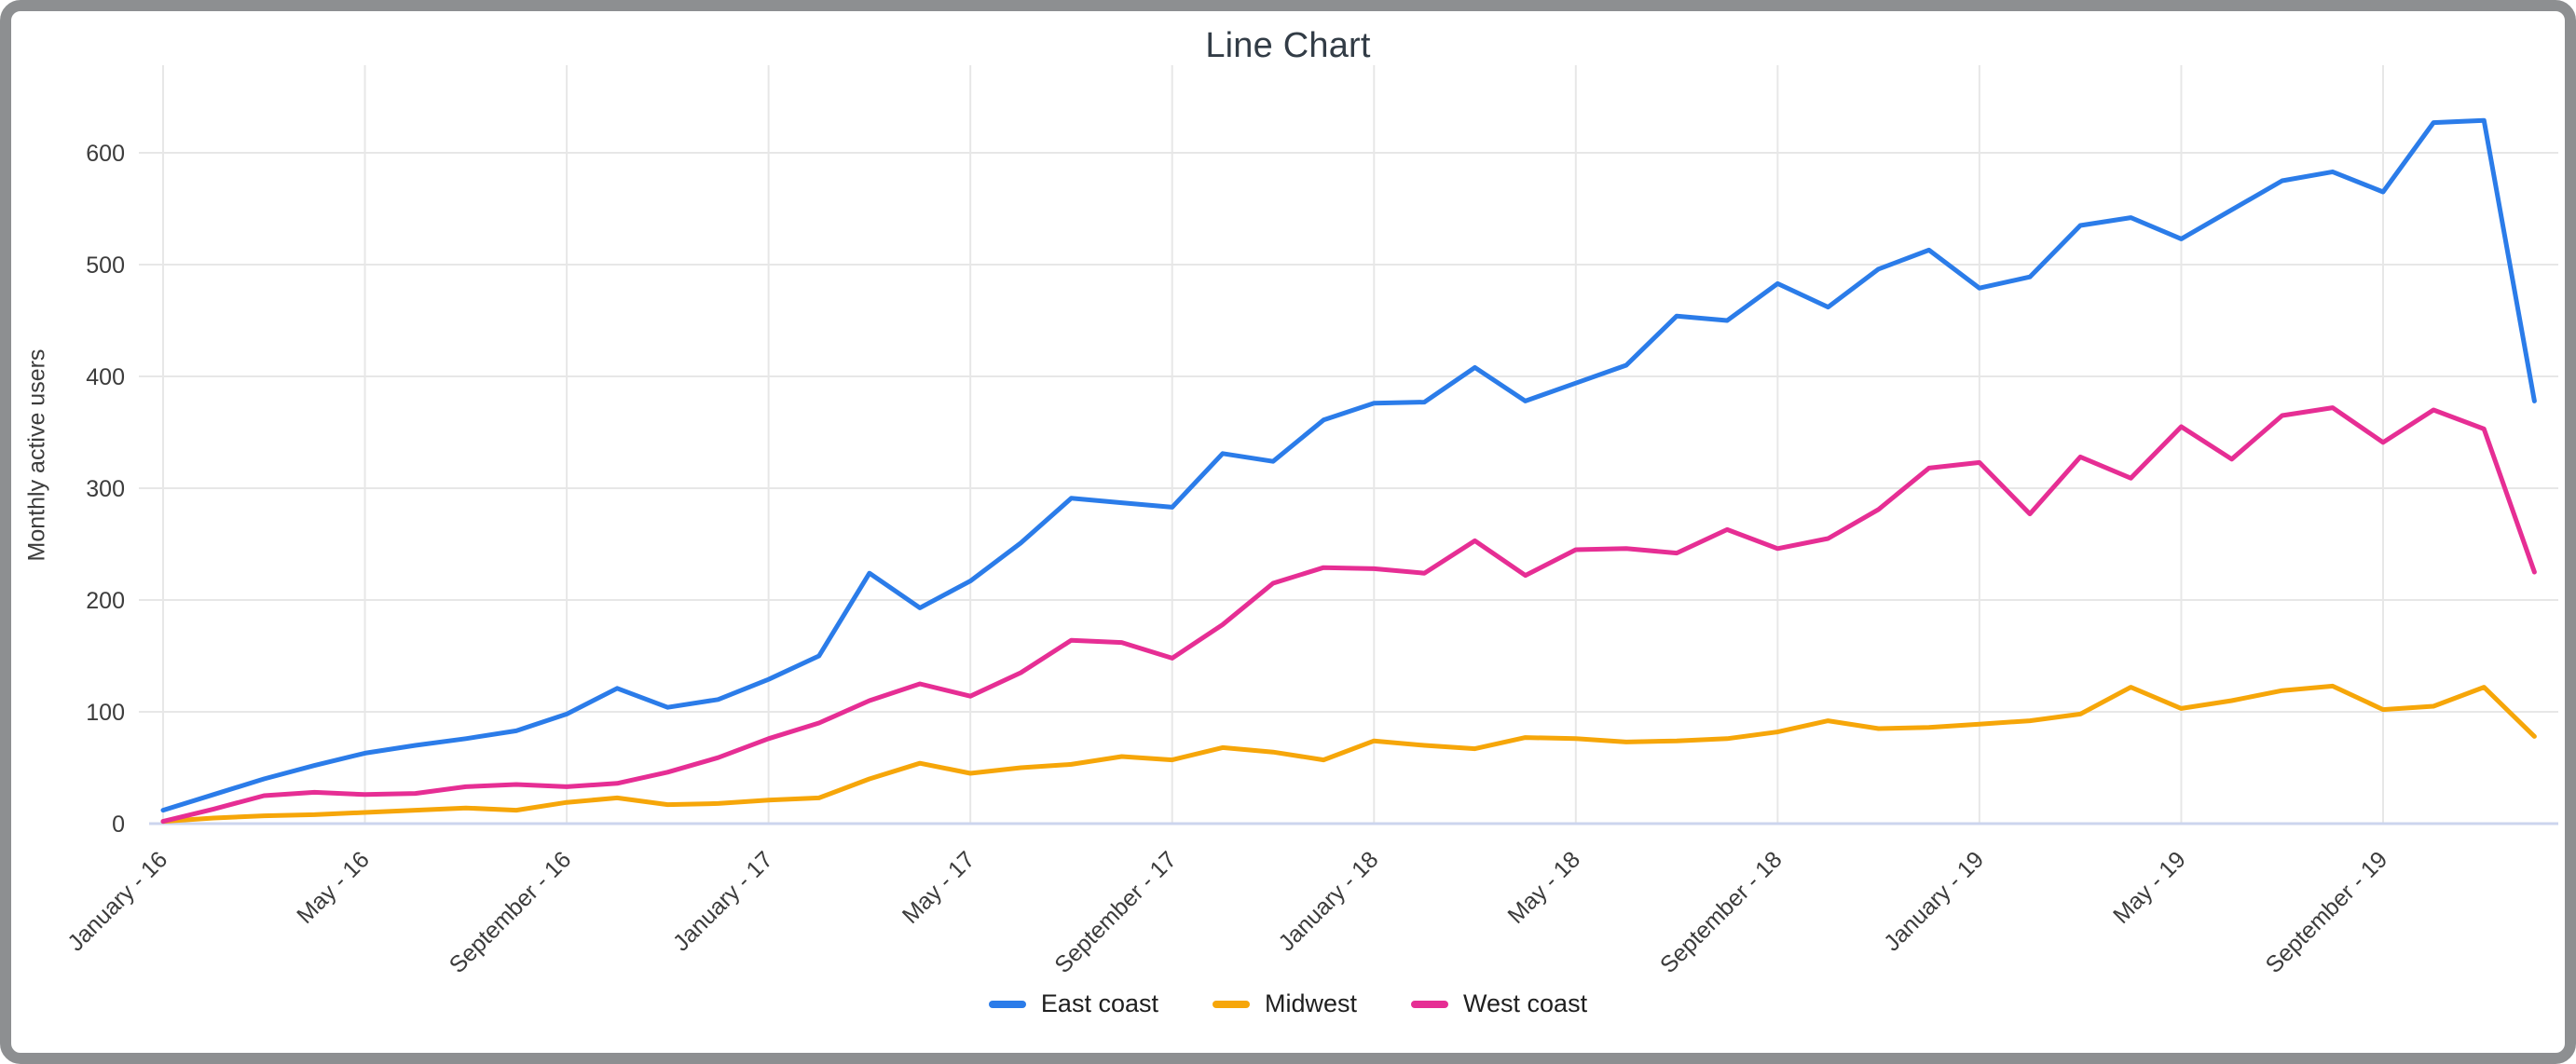 This screenshot has height=1064, width=2576. What do you see at coordinates (1099, 1003) in the screenshot?
I see `legend-label: East coast` at bounding box center [1099, 1003].